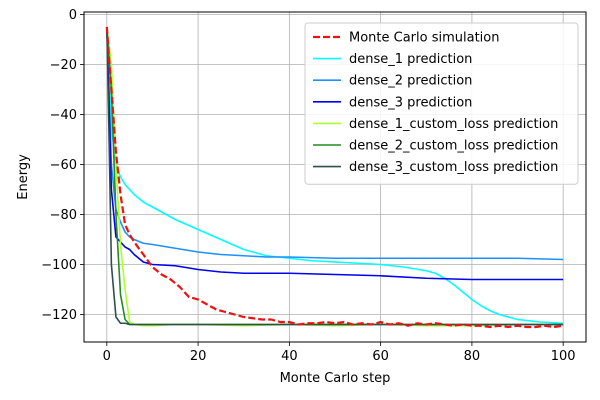 The height and width of the screenshot is (400, 600). Describe the element at coordinates (73, 15) in the screenshot. I see `y-tick-label: 0` at that location.